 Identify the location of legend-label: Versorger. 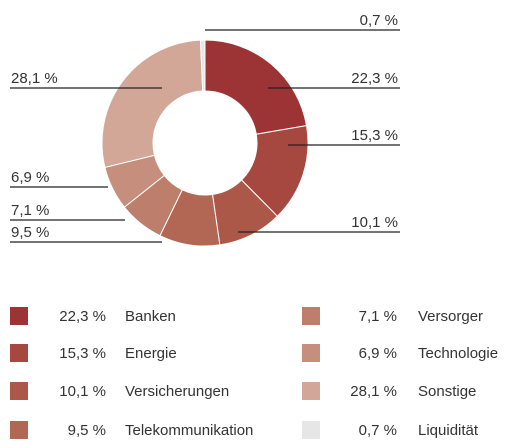
(450, 316).